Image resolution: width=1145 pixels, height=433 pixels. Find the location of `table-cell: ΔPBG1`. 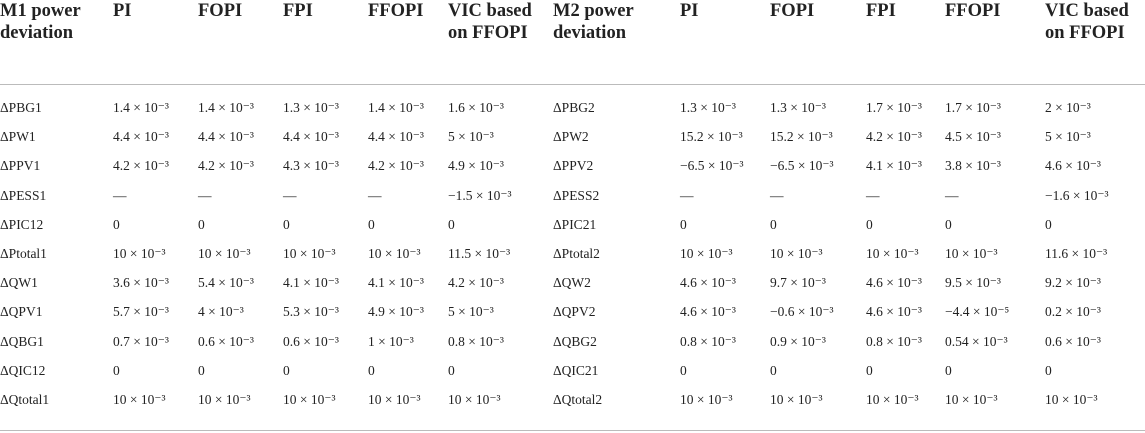

table-cell: ΔPBG1 is located at coordinates (21, 107).